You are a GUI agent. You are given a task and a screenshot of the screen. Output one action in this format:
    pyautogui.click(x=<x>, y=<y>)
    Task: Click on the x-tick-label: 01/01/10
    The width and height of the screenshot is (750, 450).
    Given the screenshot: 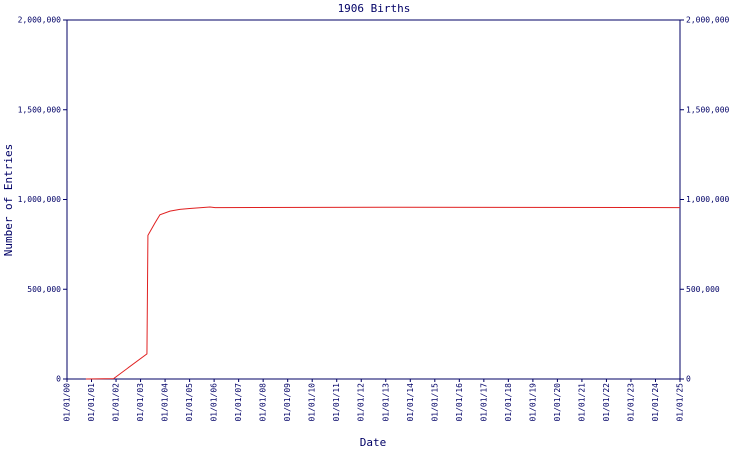 What is the action you would take?
    pyautogui.click(x=312, y=402)
    